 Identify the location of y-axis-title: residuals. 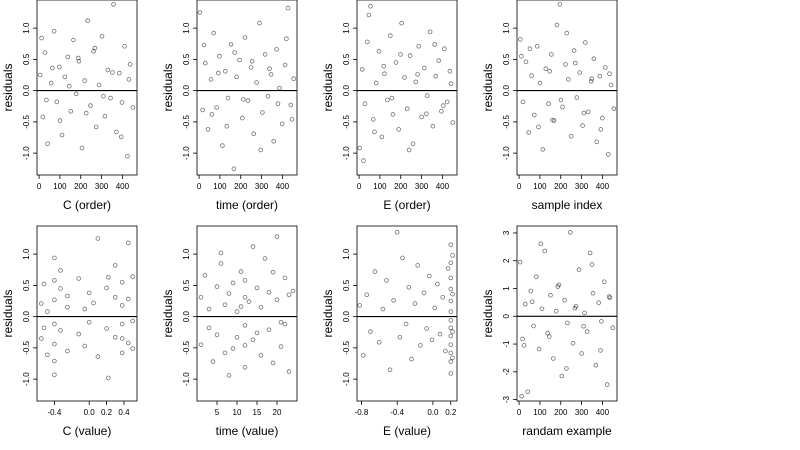
(328, 87).